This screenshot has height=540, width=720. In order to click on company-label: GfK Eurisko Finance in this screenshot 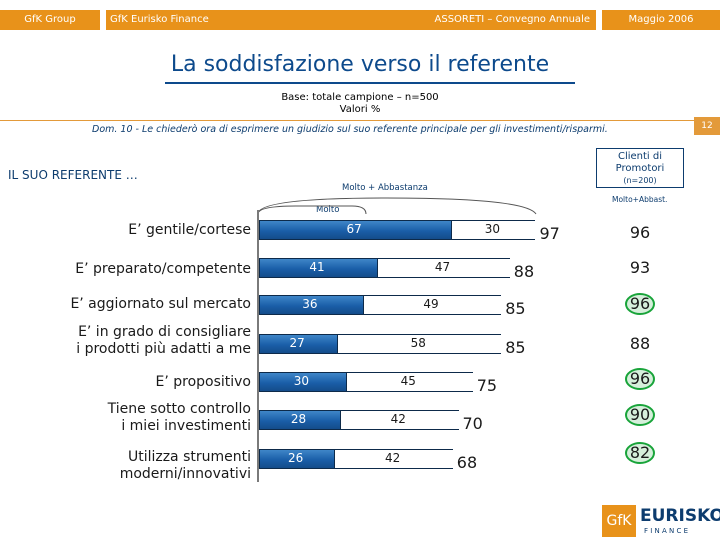, I will do `click(166, 20)`.